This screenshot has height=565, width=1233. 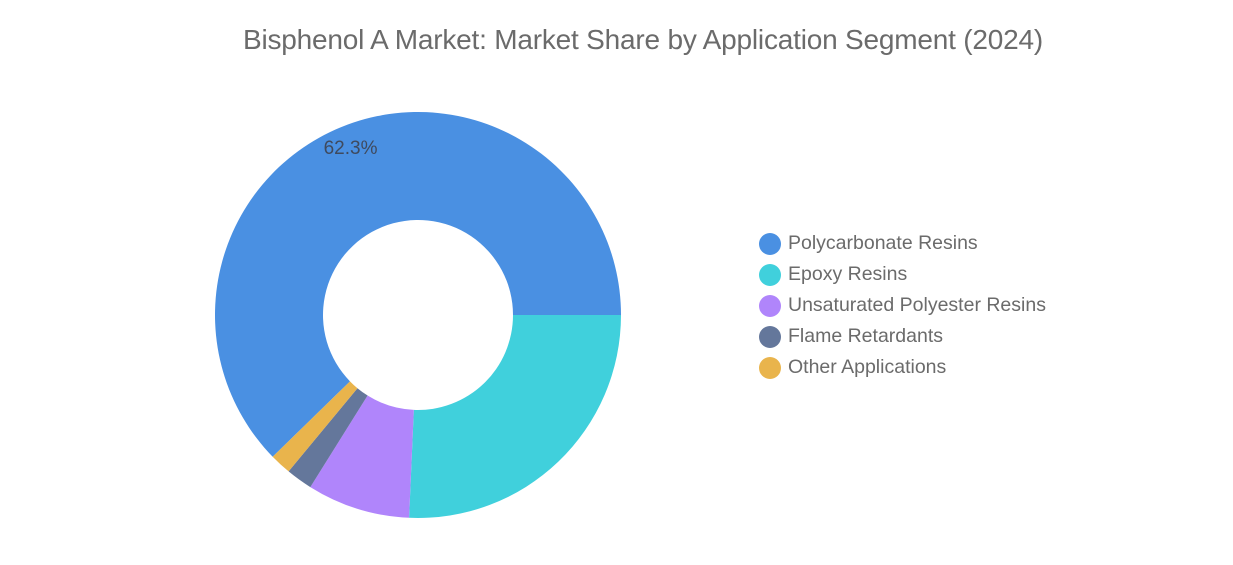 I want to click on legend-item: Unsaturated Polyester Resins, so click(x=902, y=305).